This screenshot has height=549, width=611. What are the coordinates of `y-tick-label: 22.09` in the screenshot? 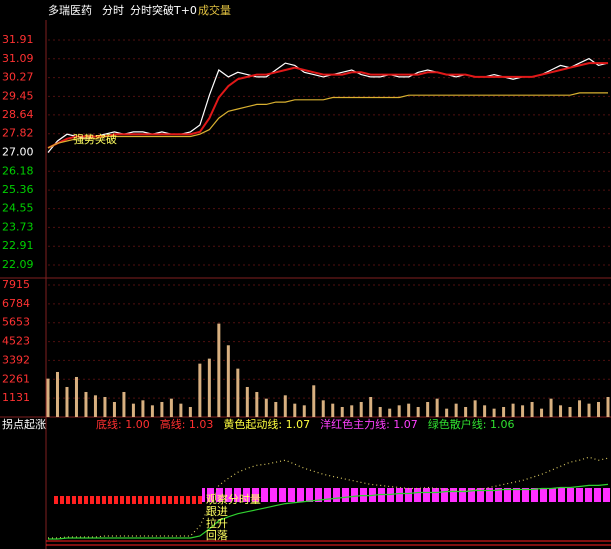 It's located at (18, 264).